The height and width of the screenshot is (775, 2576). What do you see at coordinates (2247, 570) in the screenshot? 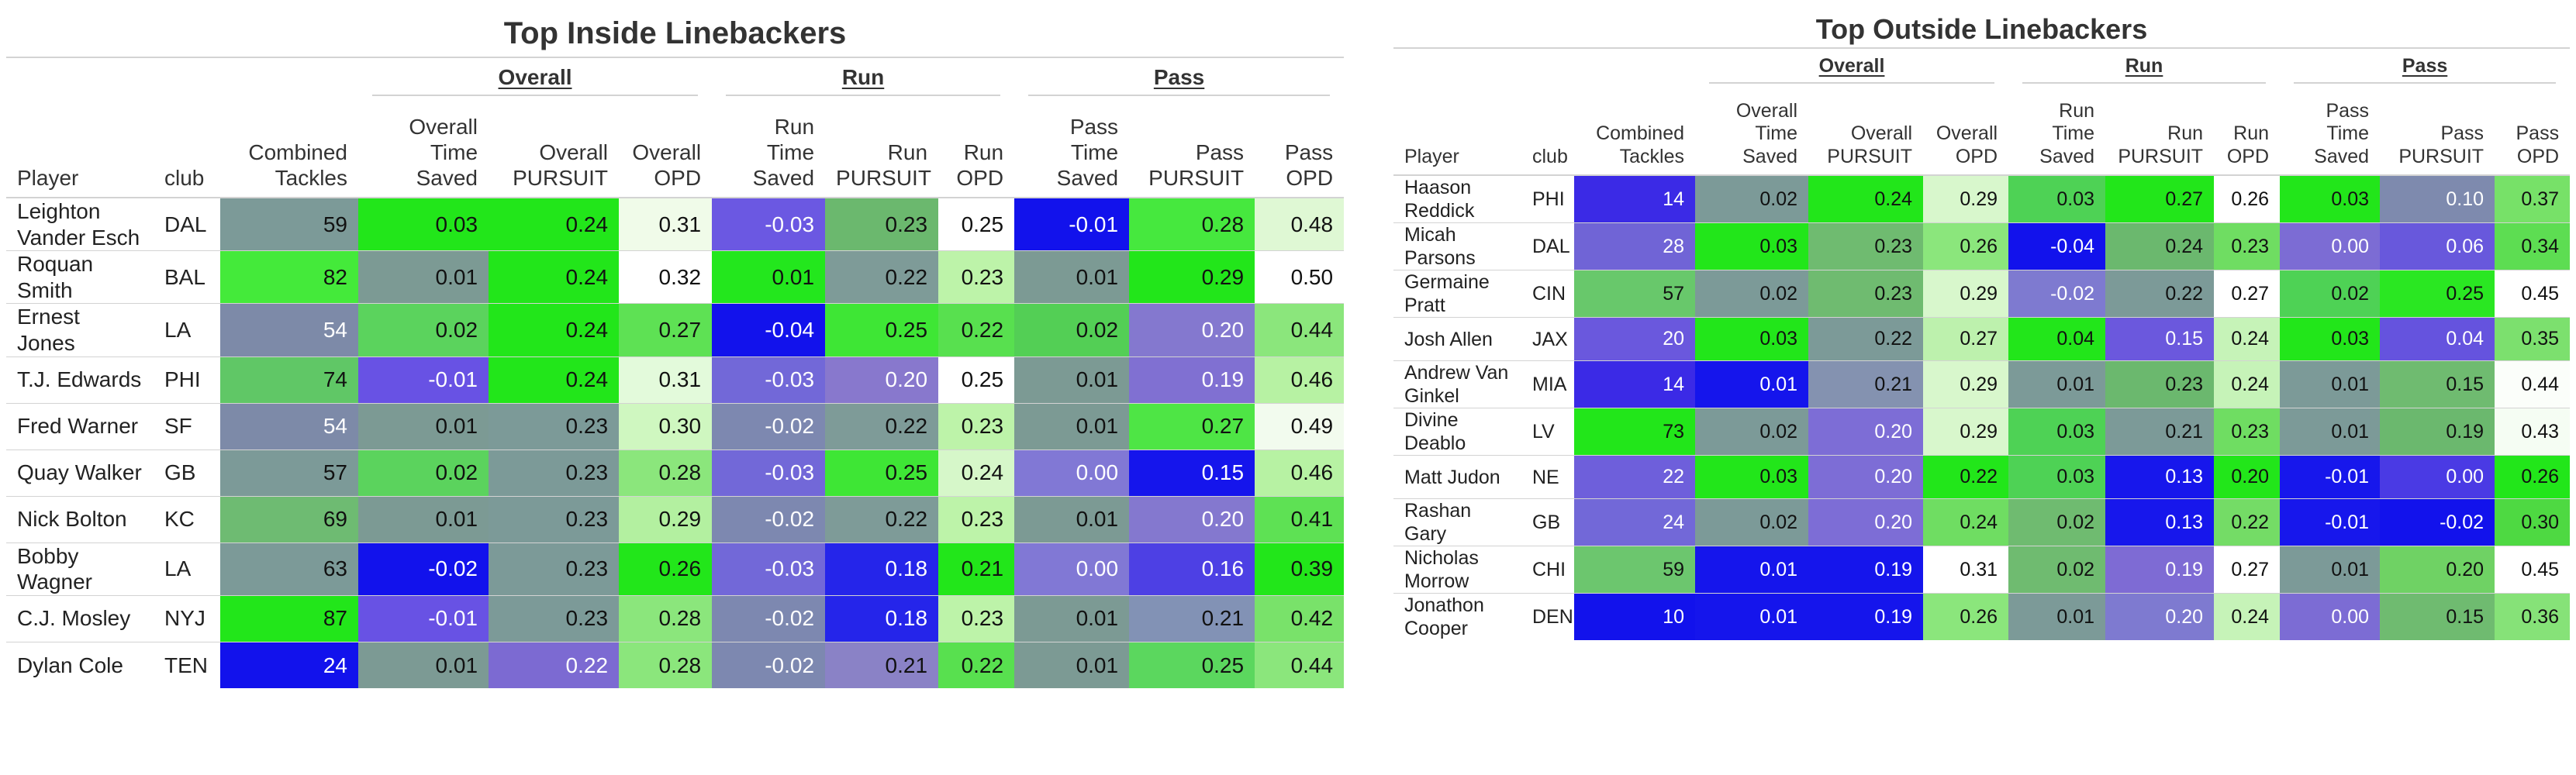
I see `cell-run-opd: 0.27` at bounding box center [2247, 570].